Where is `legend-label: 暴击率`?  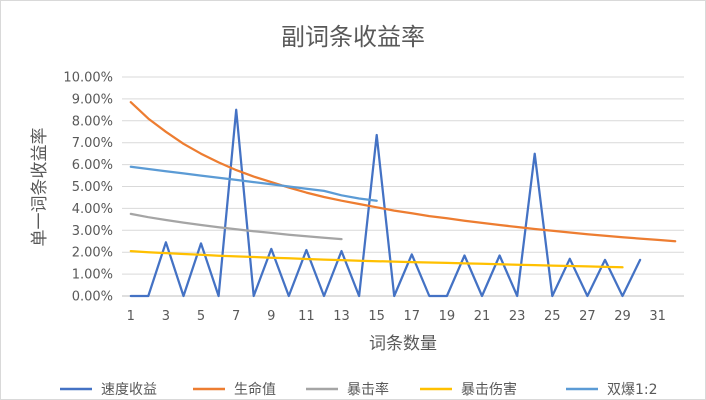
legend-label: 暴击率 is located at coordinates (368, 389).